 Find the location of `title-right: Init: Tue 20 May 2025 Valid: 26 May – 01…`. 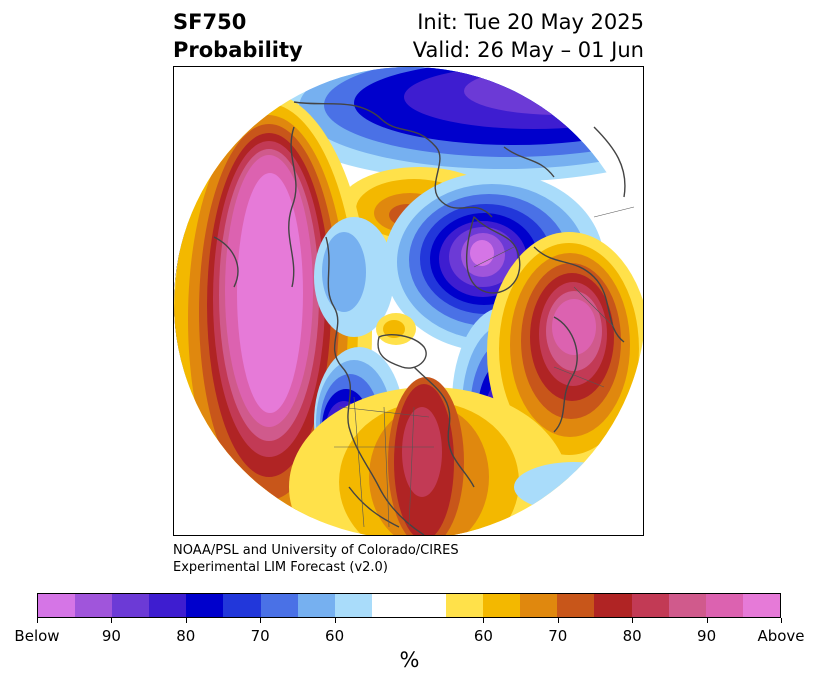

title-right: Init: Tue 20 May 2025 Valid: 26 May – 01… is located at coordinates (528, 36).